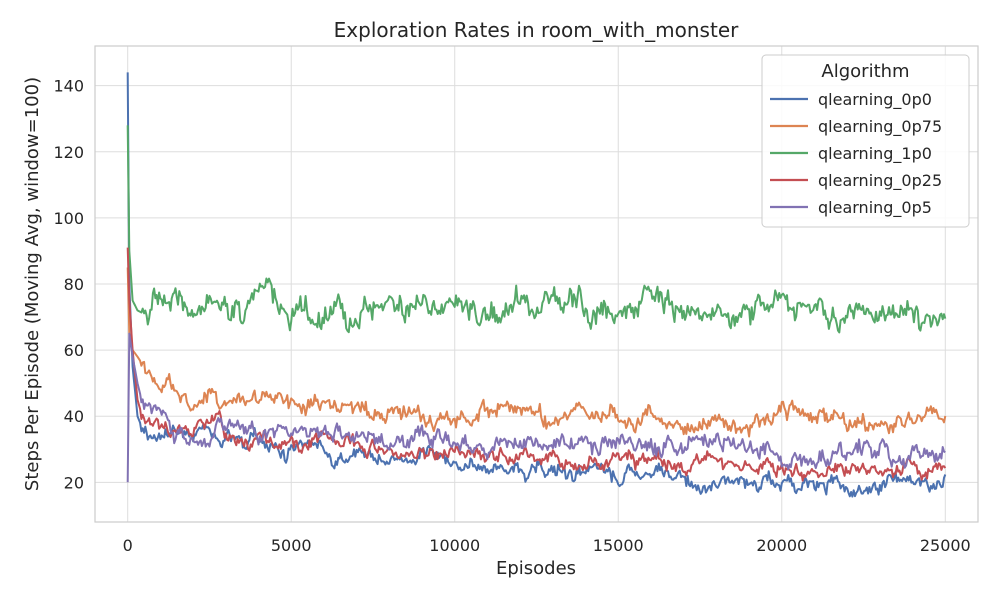 This screenshot has width=1000, height=600. I want to click on legend-entry: qlearning_0p25, so click(880, 181).